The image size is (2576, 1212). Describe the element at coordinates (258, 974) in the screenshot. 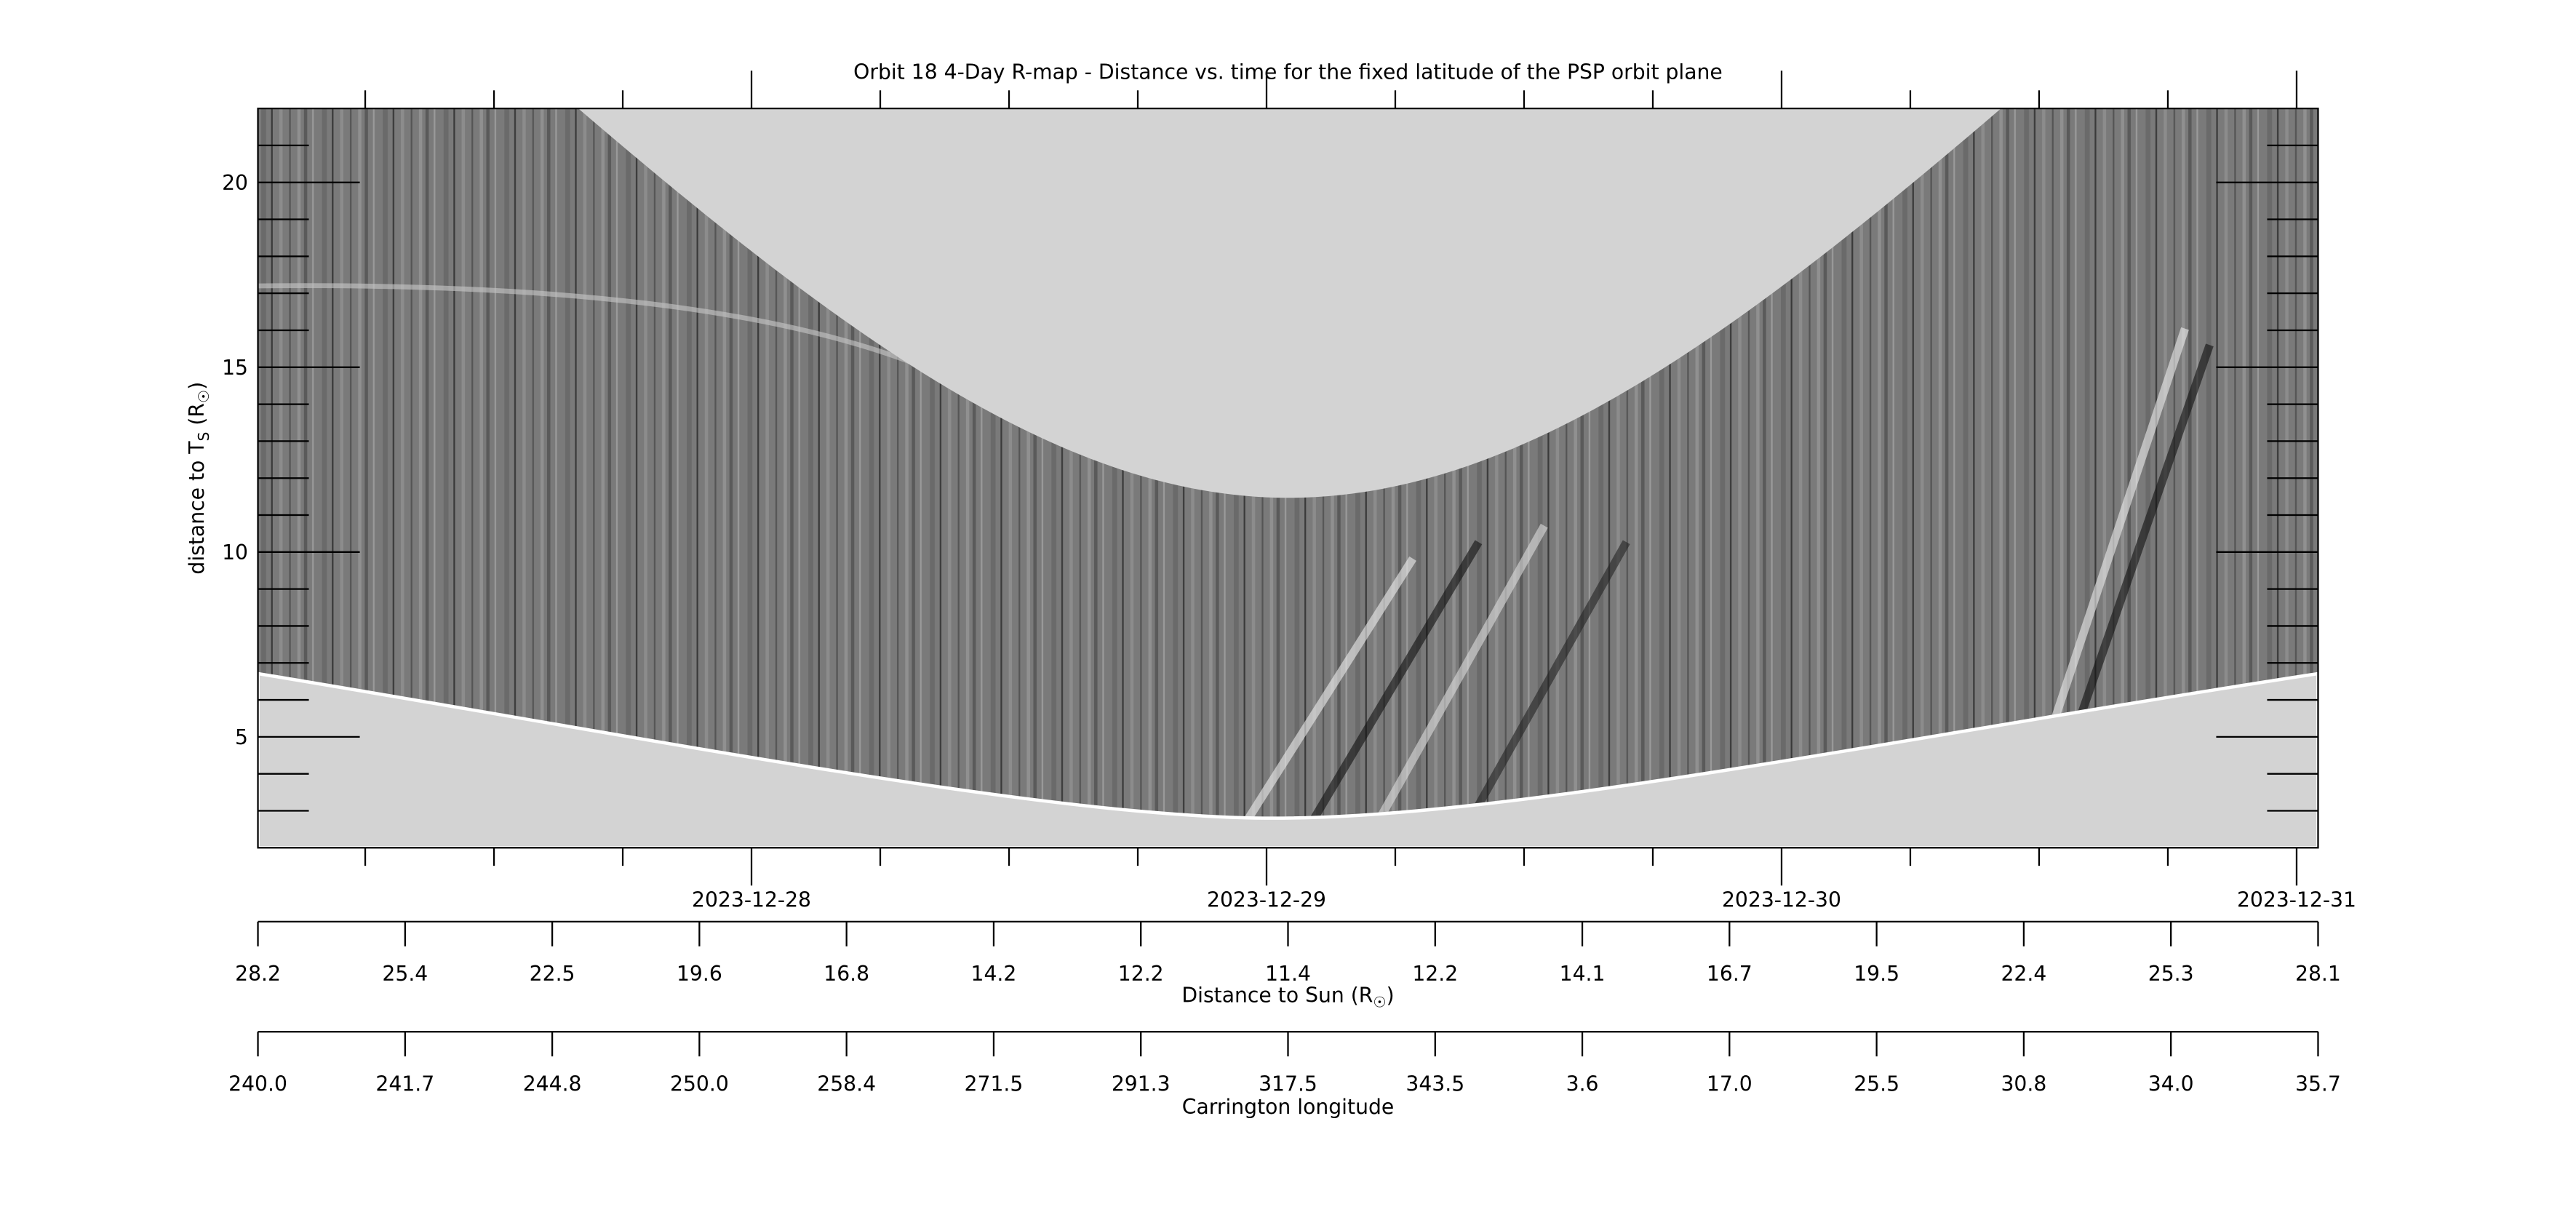

I see `distance_axis-tick-label: 28.2` at that location.